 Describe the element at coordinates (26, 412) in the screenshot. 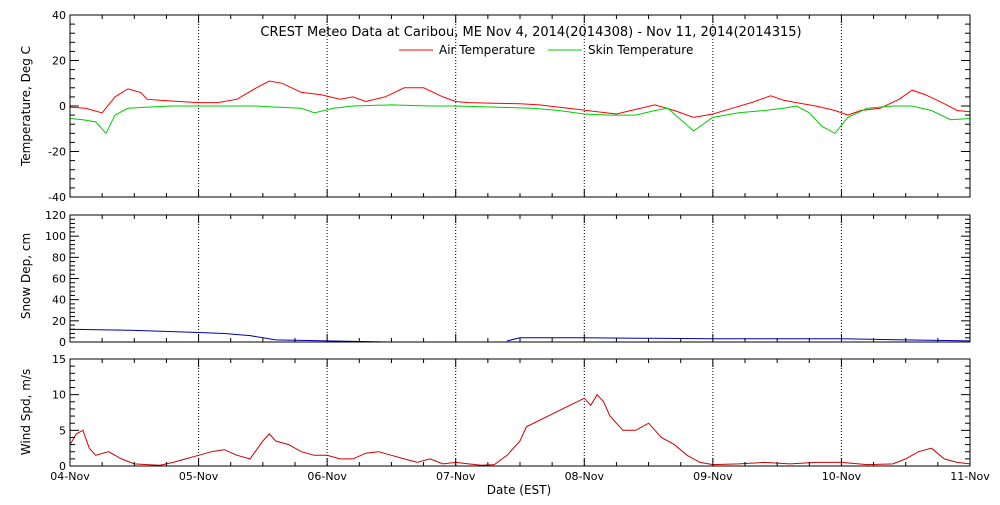

I see `wind-y-axis-label: Wind Spd, m/s` at that location.